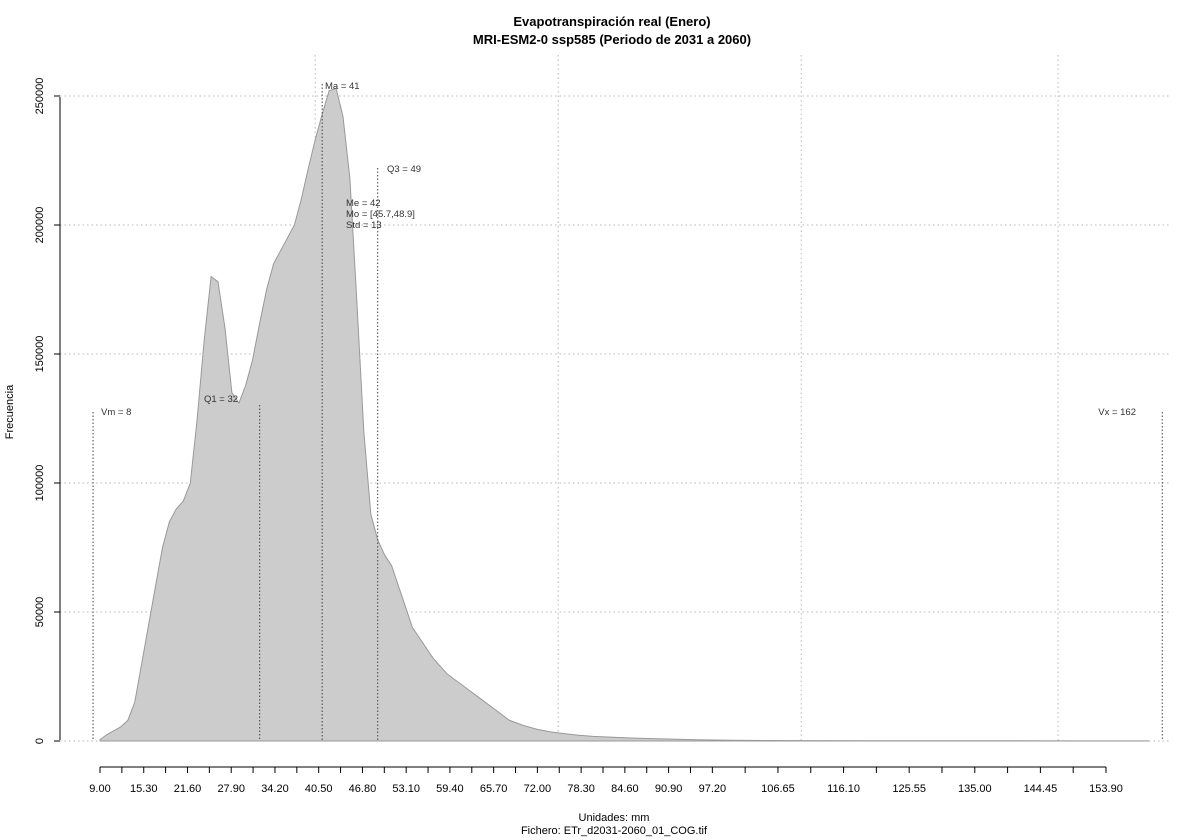 The width and height of the screenshot is (1200, 840). What do you see at coordinates (1041, 789) in the screenshot?
I see `x-tick-label: 144.45` at bounding box center [1041, 789].